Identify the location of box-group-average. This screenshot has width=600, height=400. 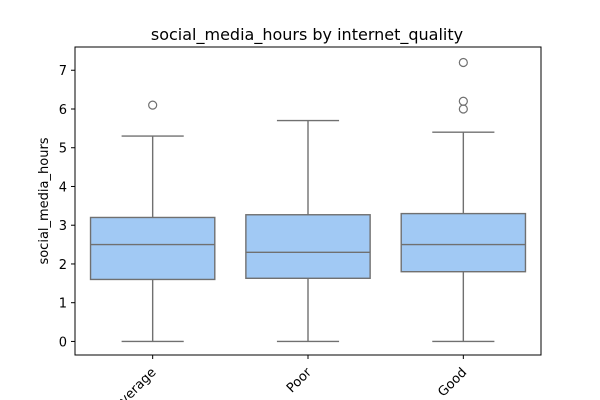
(152, 221).